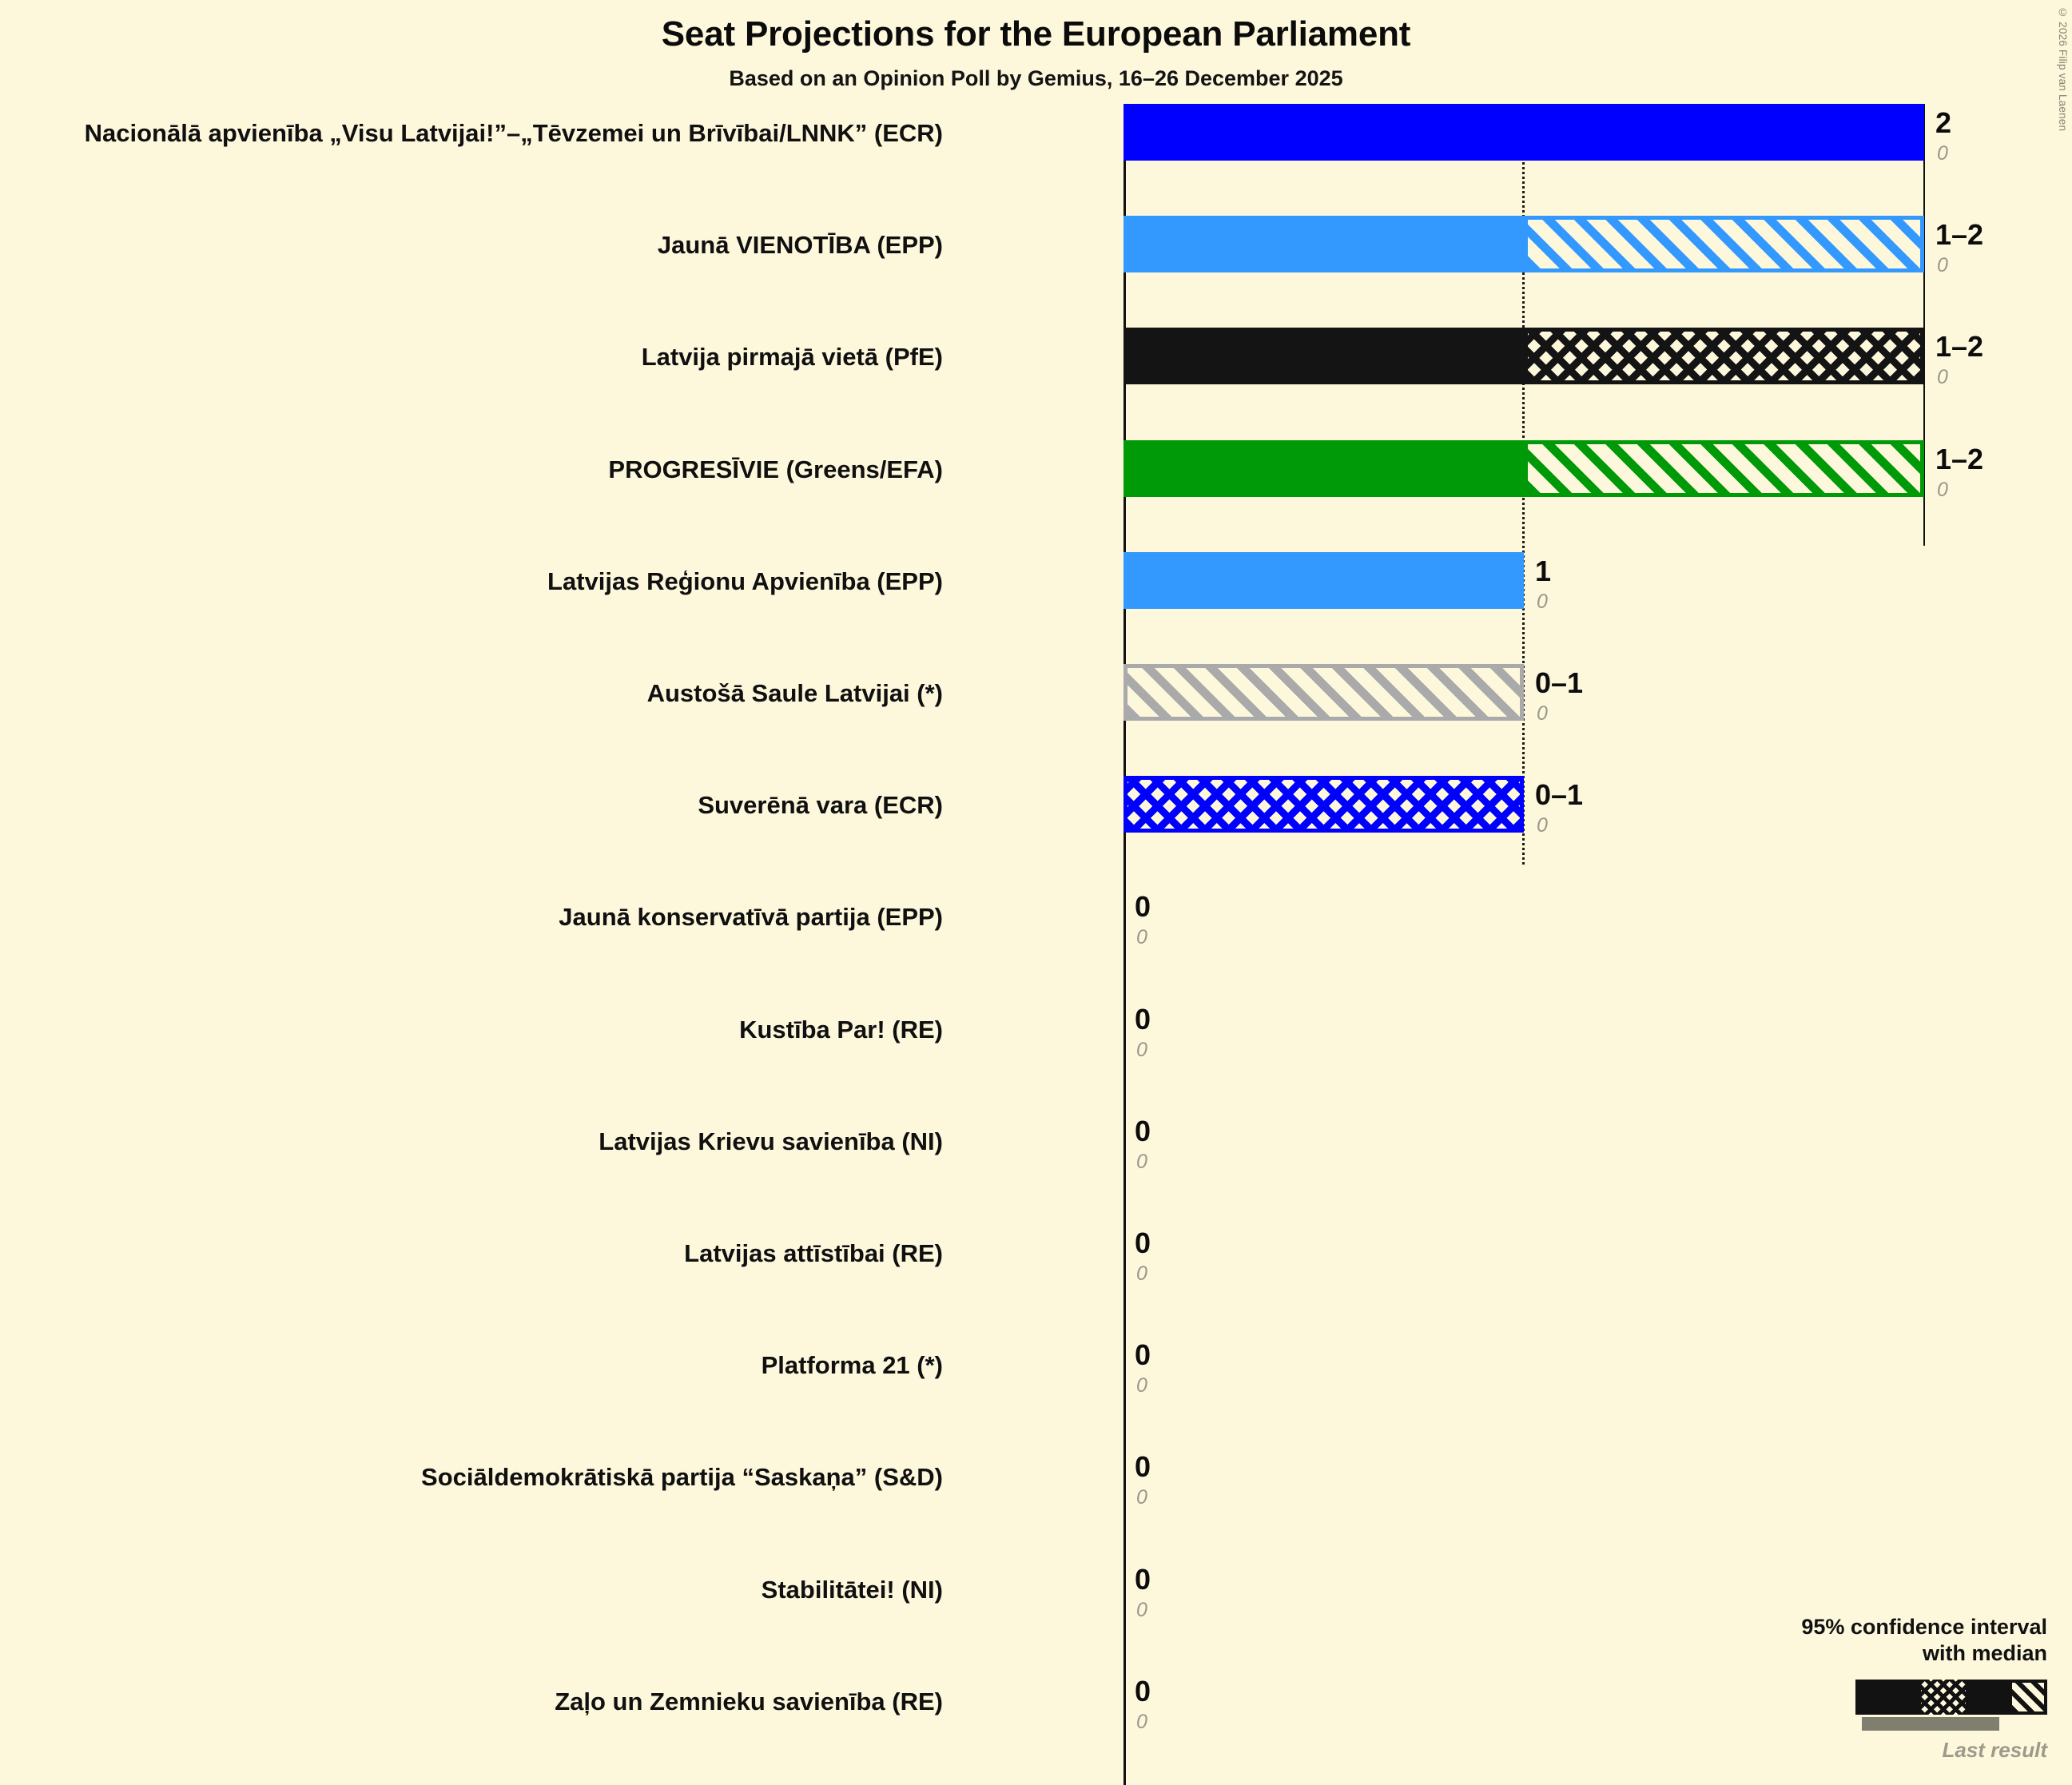 The width and height of the screenshot is (2072, 1785). Describe the element at coordinates (820, 805) in the screenshot. I see `party-label: Suverēnā vara (ECR)` at that location.